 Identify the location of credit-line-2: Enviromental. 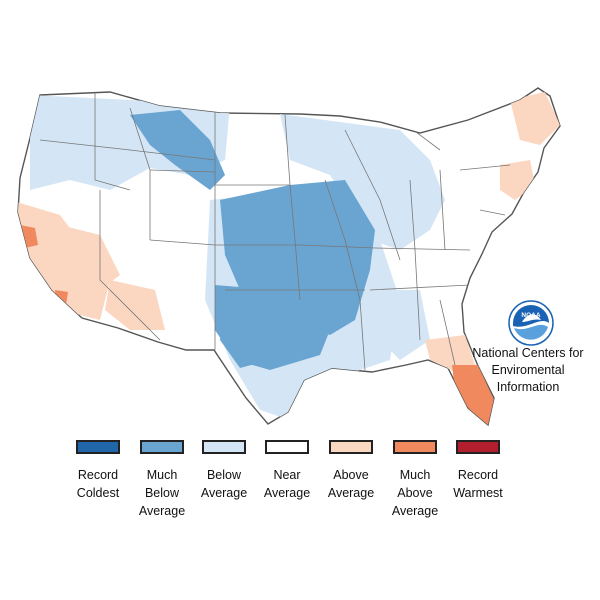
(528, 370).